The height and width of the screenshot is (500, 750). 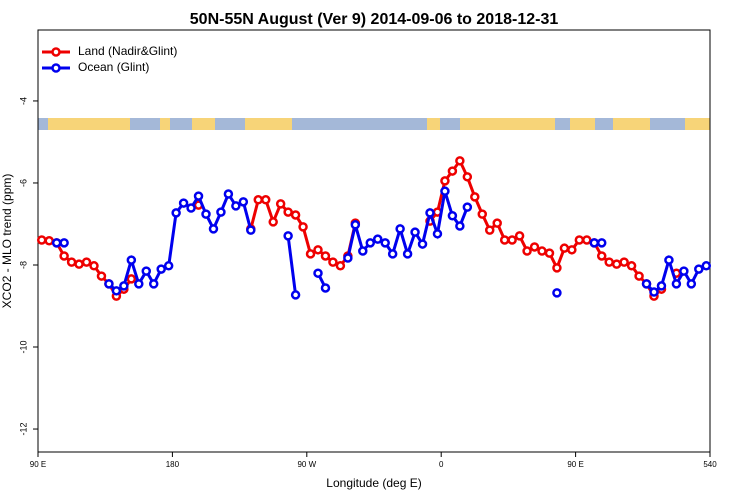 I want to click on legend-label: Land (Nadir&Glint), so click(x=127, y=51).